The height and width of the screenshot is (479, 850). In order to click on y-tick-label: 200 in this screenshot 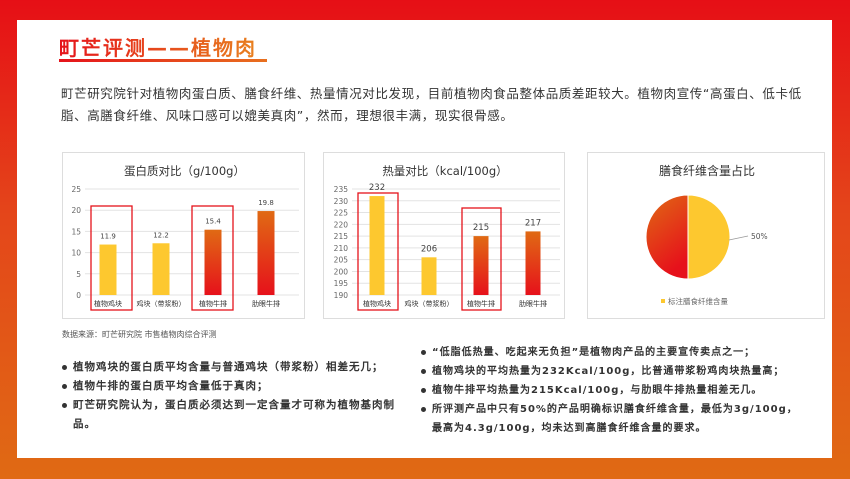, I will do `click(341, 271)`.